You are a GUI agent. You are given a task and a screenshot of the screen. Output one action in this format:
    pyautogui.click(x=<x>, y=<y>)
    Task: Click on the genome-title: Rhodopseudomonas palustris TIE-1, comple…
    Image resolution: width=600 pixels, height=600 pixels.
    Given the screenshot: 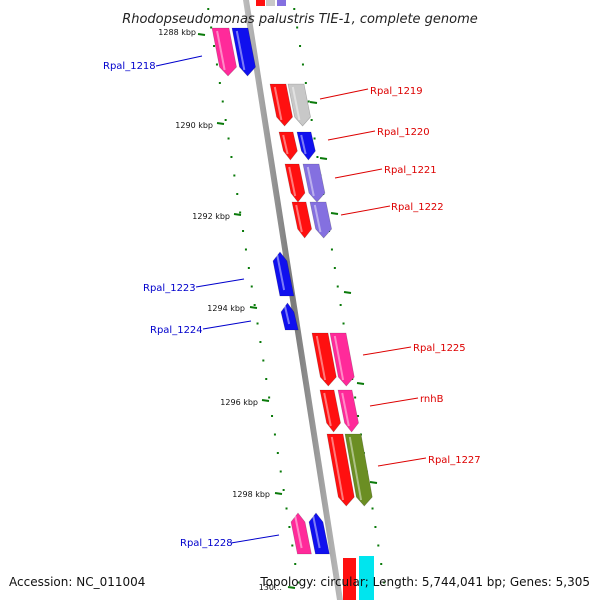 What is the action you would take?
    pyautogui.click(x=300, y=19)
    